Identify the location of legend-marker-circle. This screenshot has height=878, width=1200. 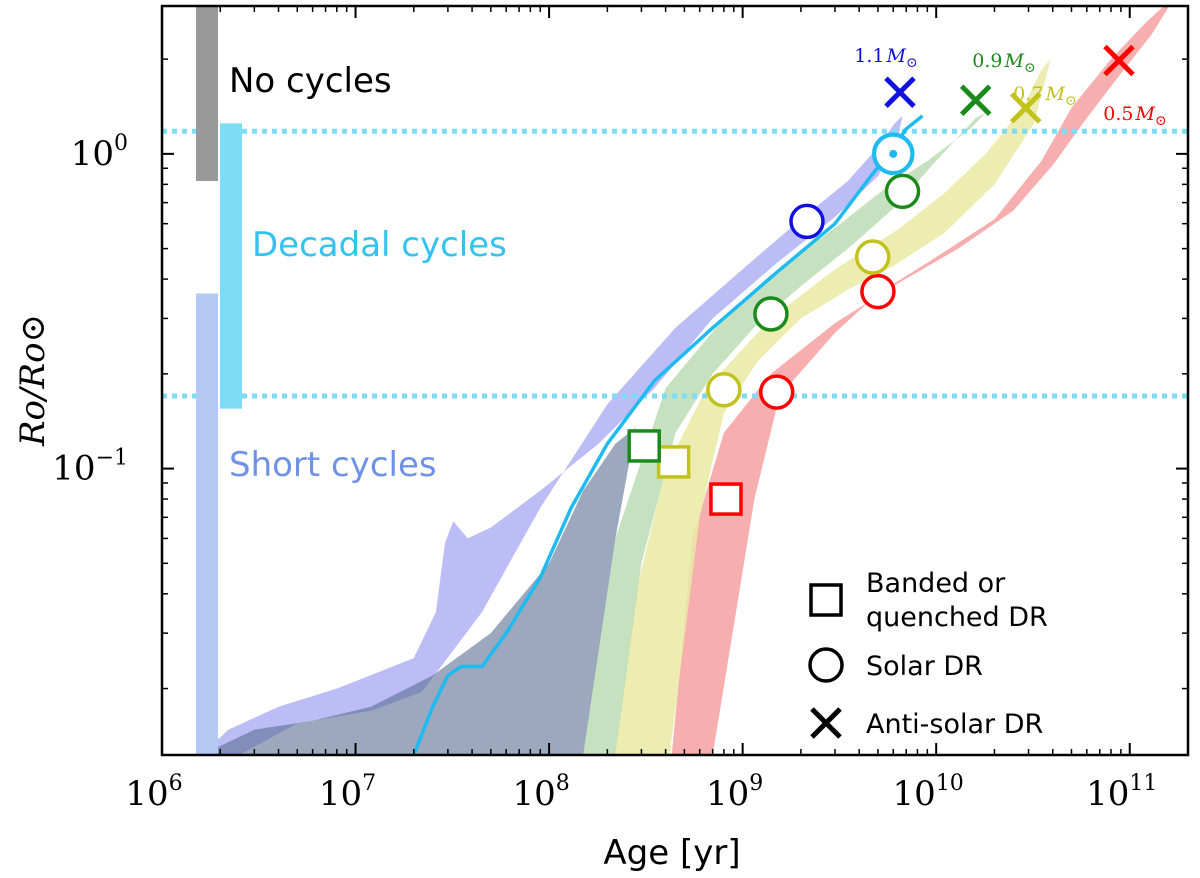
(826, 665).